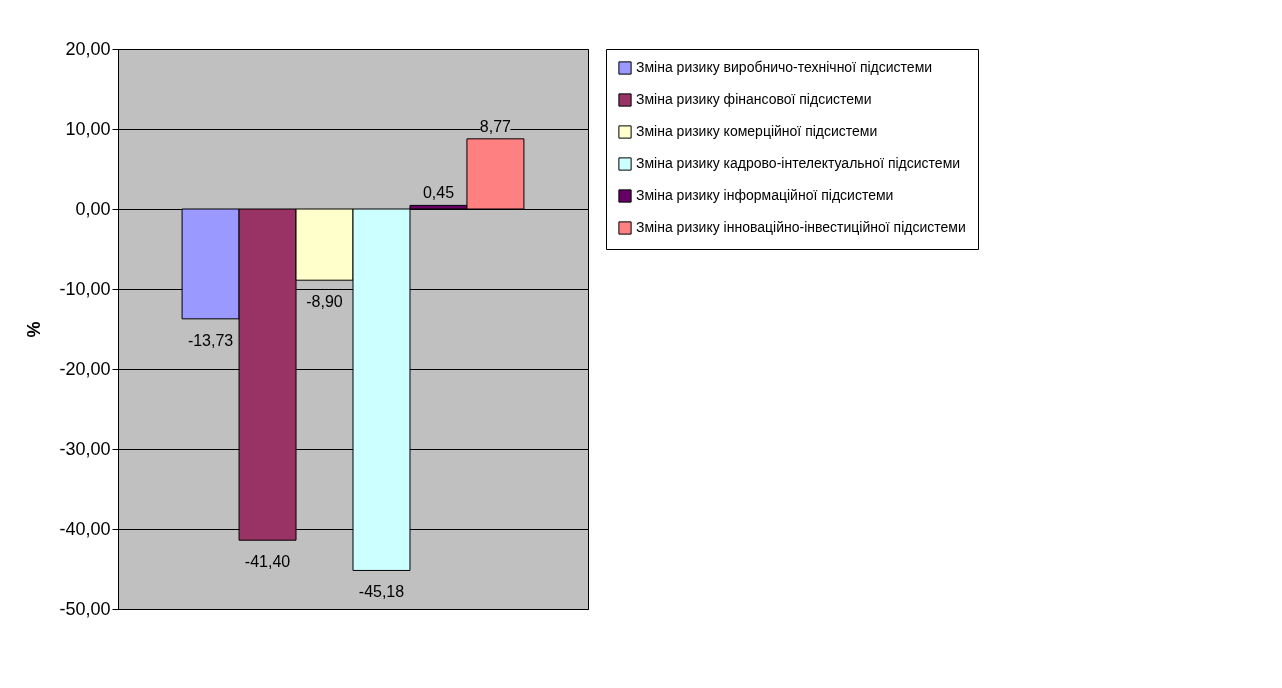  Describe the element at coordinates (88, 48) in the screenshot. I see `y-tick-label: 20,00` at that location.